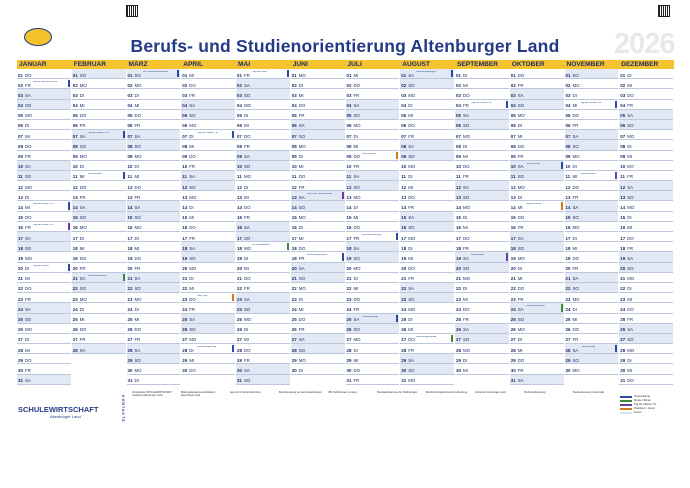 This screenshot has width=690, height=488. What do you see at coordinates (317, 115) in the screenshot?
I see `day-cell: 05 FR` at bounding box center [317, 115].